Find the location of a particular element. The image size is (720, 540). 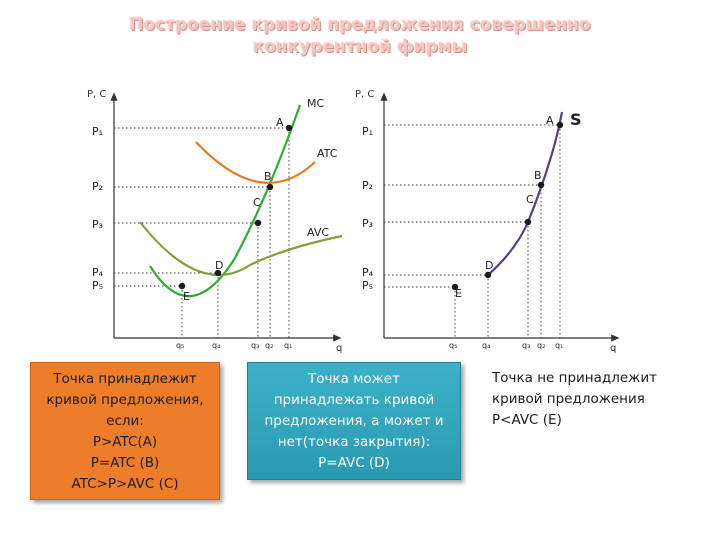

condition-belongs-line-2: кривой предложения, is located at coordinates (125, 400).